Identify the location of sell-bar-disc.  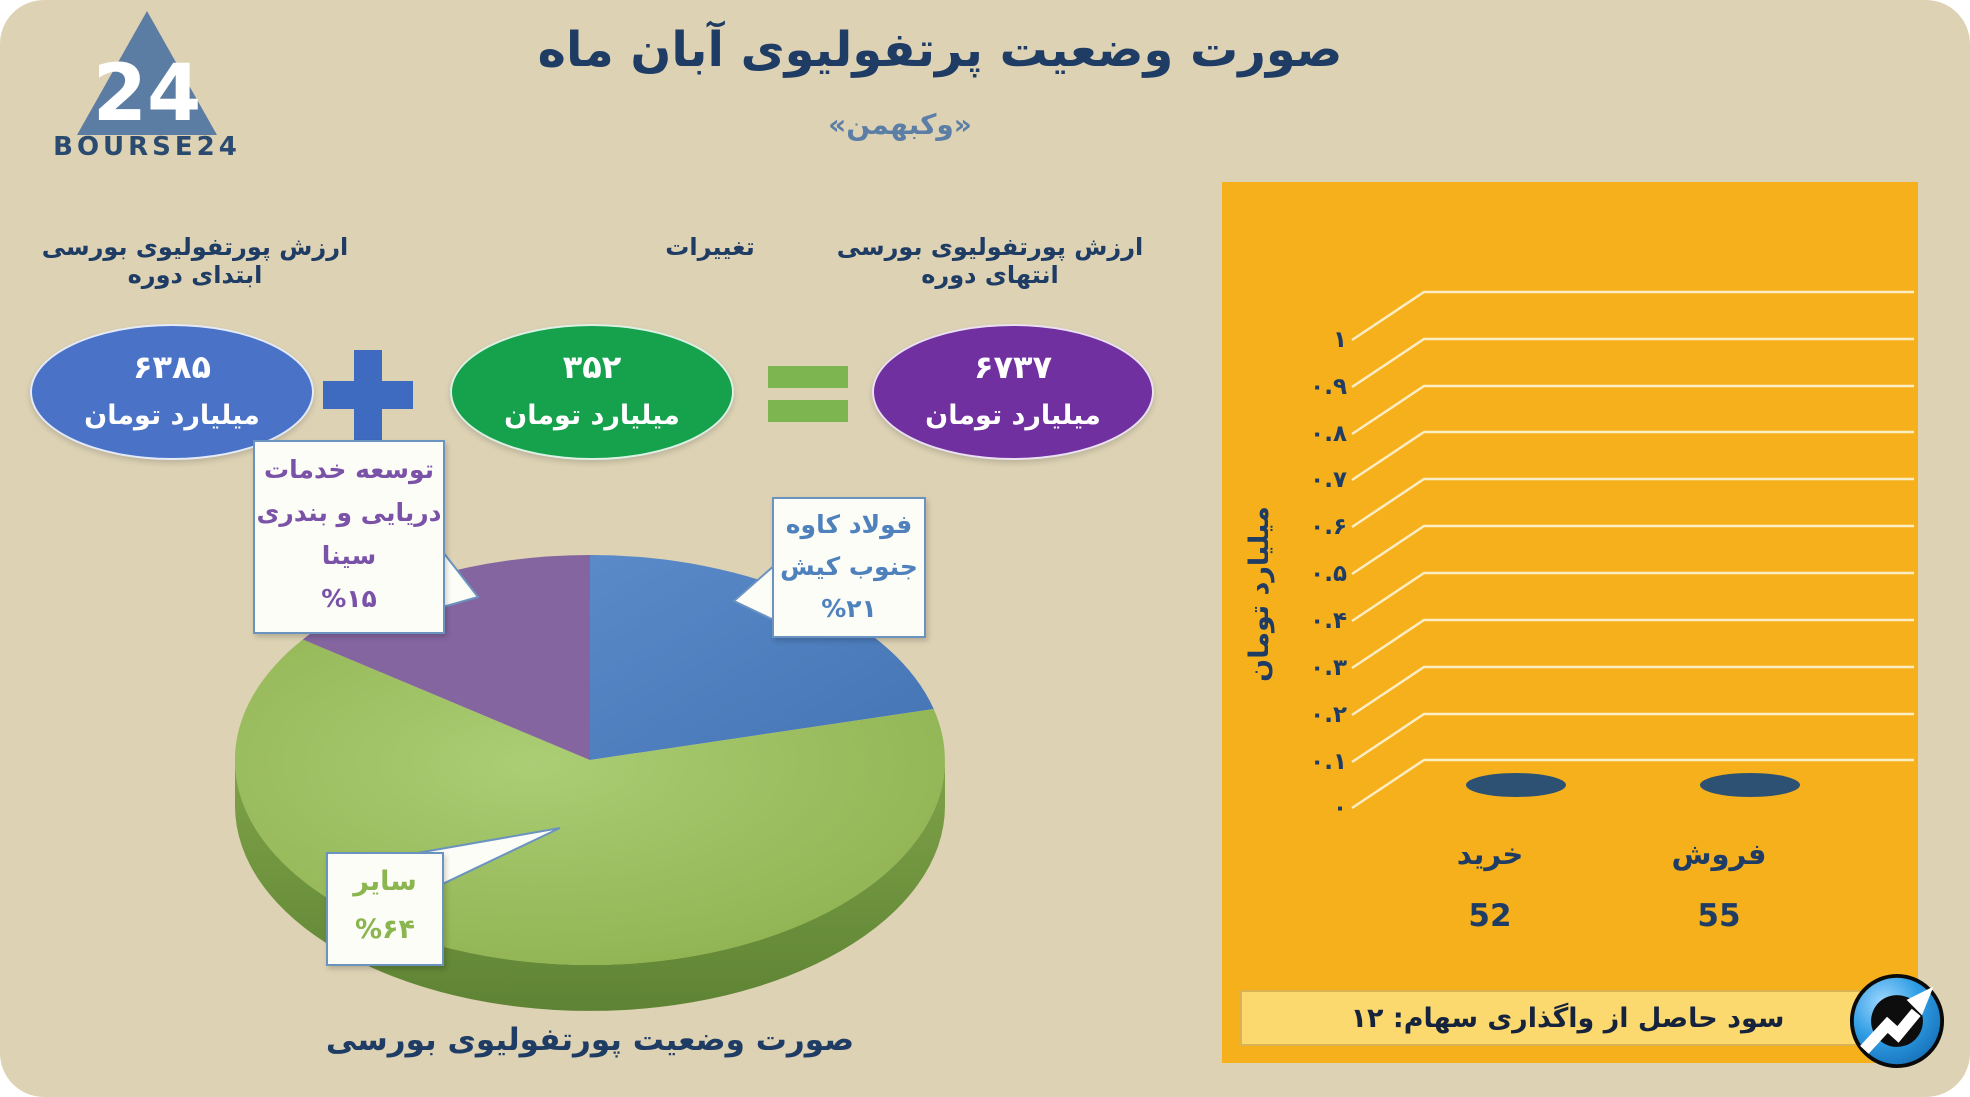
(1750, 785).